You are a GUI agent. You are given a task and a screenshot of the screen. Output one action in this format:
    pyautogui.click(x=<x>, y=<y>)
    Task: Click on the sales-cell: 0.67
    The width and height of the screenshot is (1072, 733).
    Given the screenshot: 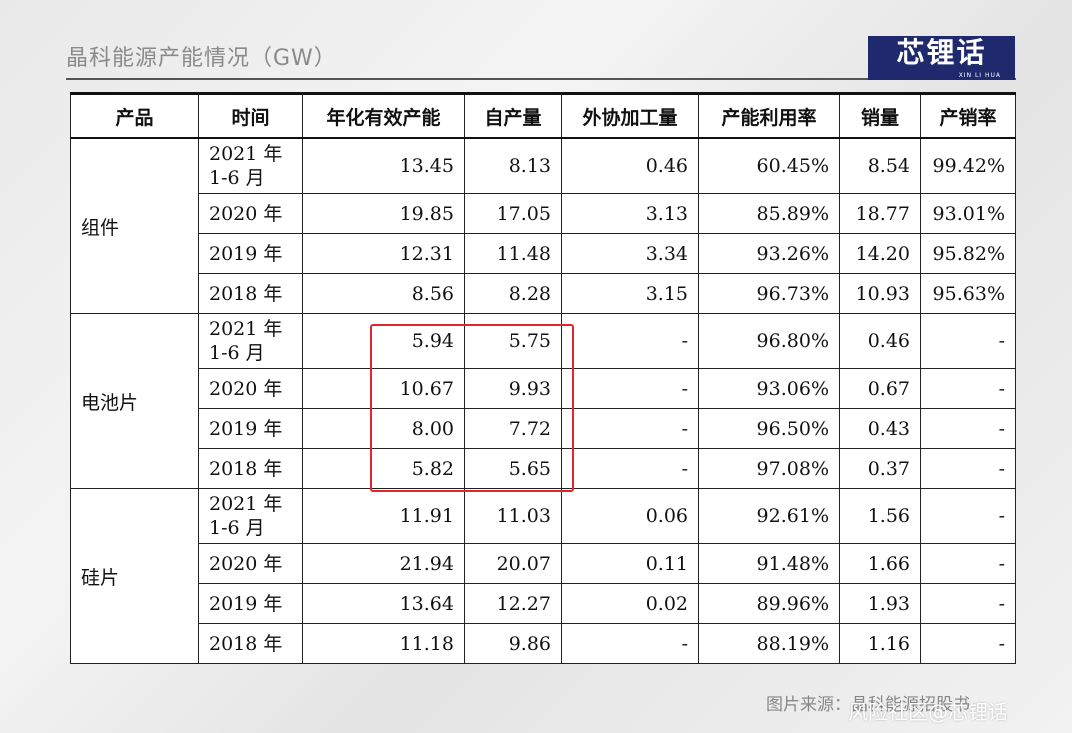 What is the action you would take?
    pyautogui.click(x=880, y=388)
    